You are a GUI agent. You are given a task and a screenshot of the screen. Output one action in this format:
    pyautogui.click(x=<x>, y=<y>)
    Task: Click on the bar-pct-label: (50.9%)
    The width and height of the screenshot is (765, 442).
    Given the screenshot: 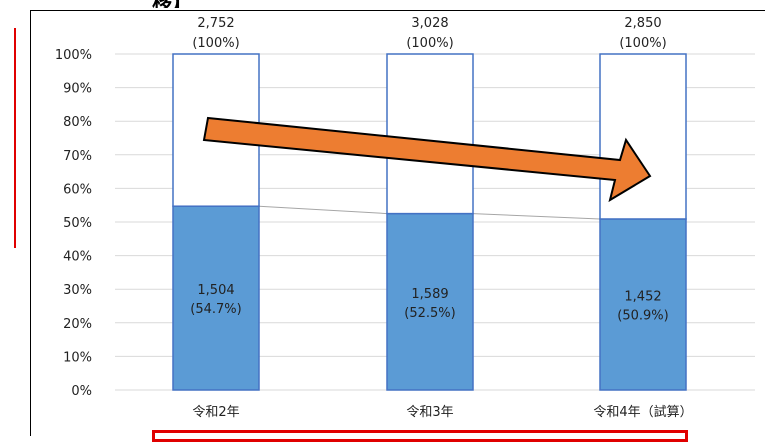 What is the action you would take?
    pyautogui.click(x=642, y=315)
    